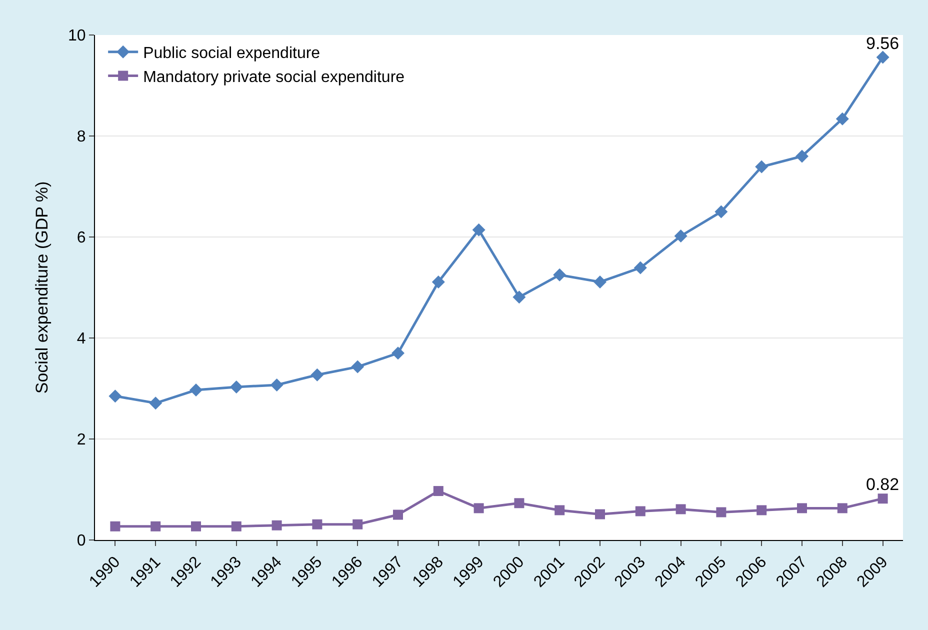  Describe the element at coordinates (231, 53) in the screenshot. I see `legend-label: Public social expenditure` at that location.